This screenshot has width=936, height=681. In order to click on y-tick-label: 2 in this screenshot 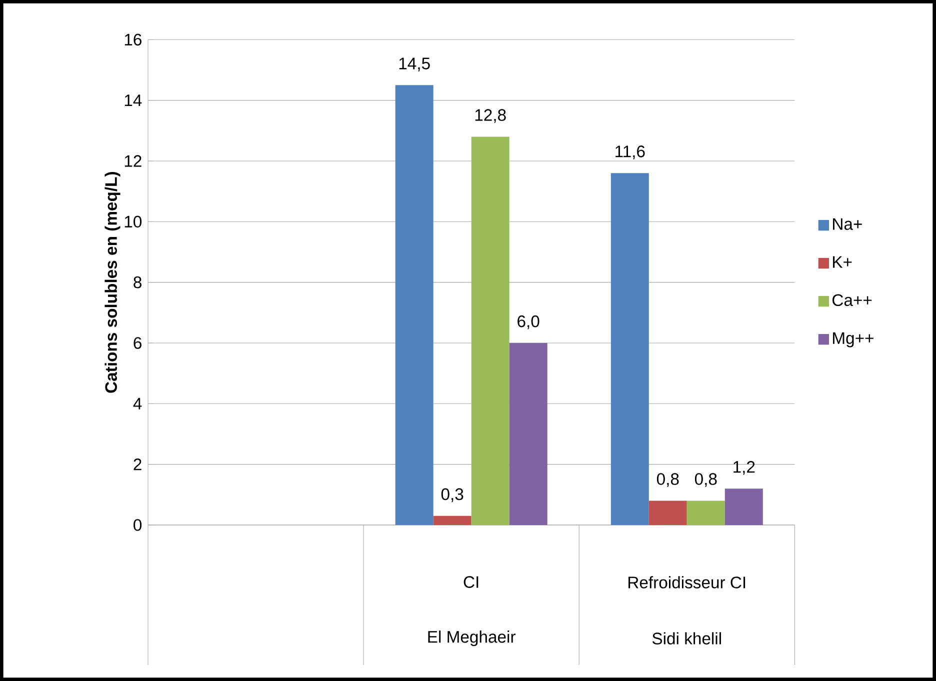, I will do `click(138, 464)`.